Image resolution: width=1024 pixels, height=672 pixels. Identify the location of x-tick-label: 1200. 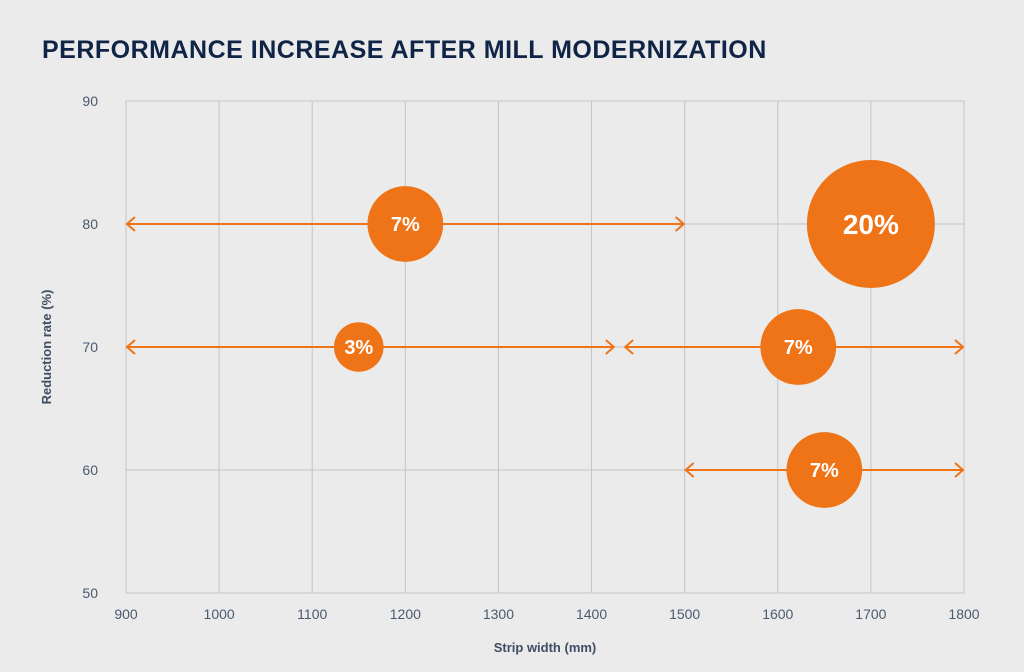
(405, 614).